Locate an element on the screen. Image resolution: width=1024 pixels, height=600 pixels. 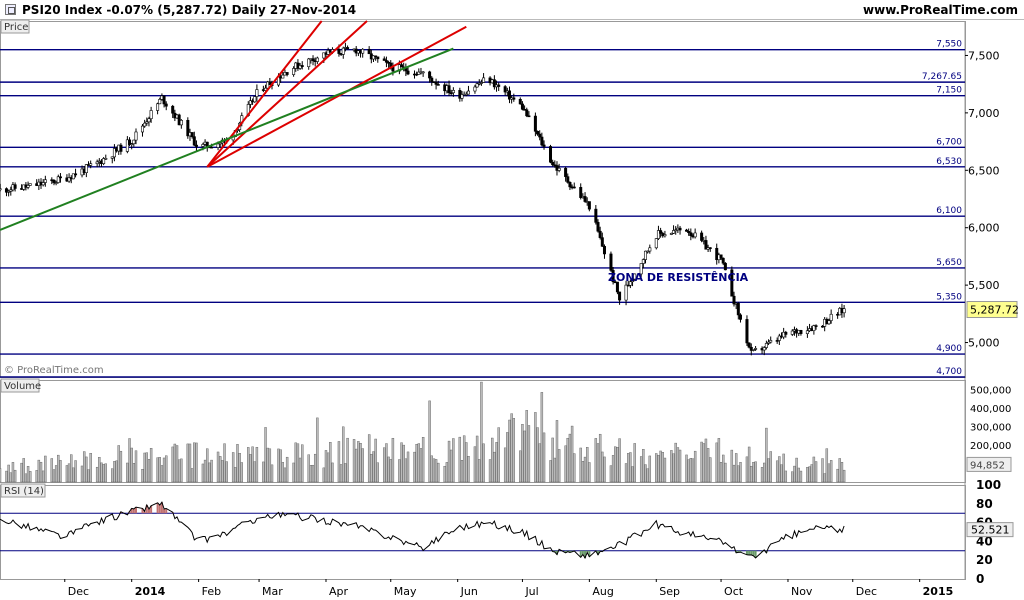
rsi-panel-tab is located at coordinates (23, 490).